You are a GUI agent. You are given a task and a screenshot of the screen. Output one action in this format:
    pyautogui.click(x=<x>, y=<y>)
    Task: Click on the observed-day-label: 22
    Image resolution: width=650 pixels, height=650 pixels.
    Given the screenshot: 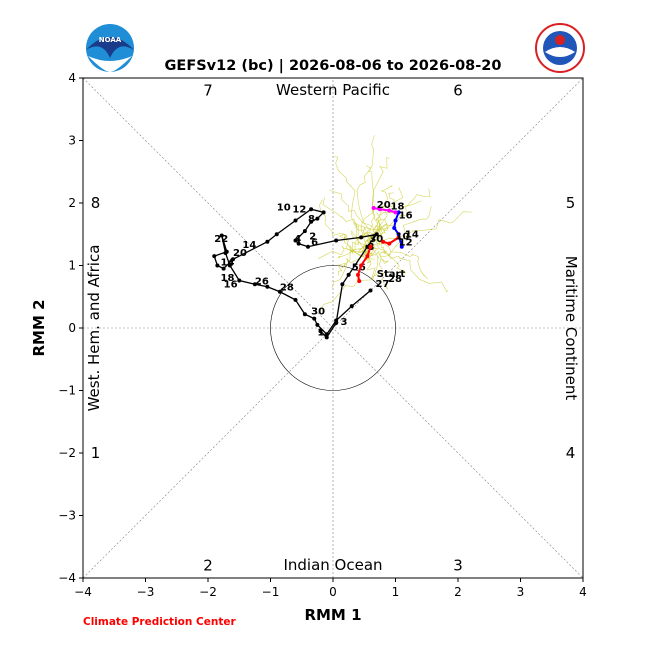 What is the action you would take?
    pyautogui.click(x=221, y=239)
    